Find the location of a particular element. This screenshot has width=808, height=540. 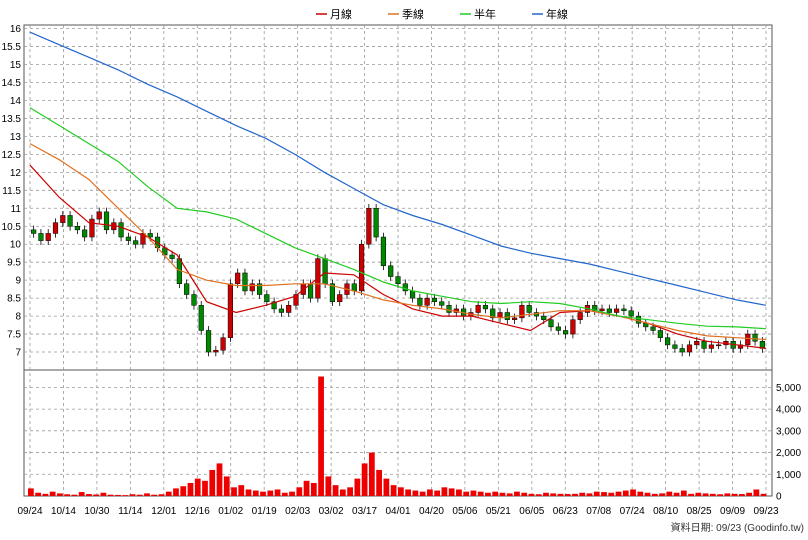

volume-tick-label: 1,000 is located at coordinates (788, 475).